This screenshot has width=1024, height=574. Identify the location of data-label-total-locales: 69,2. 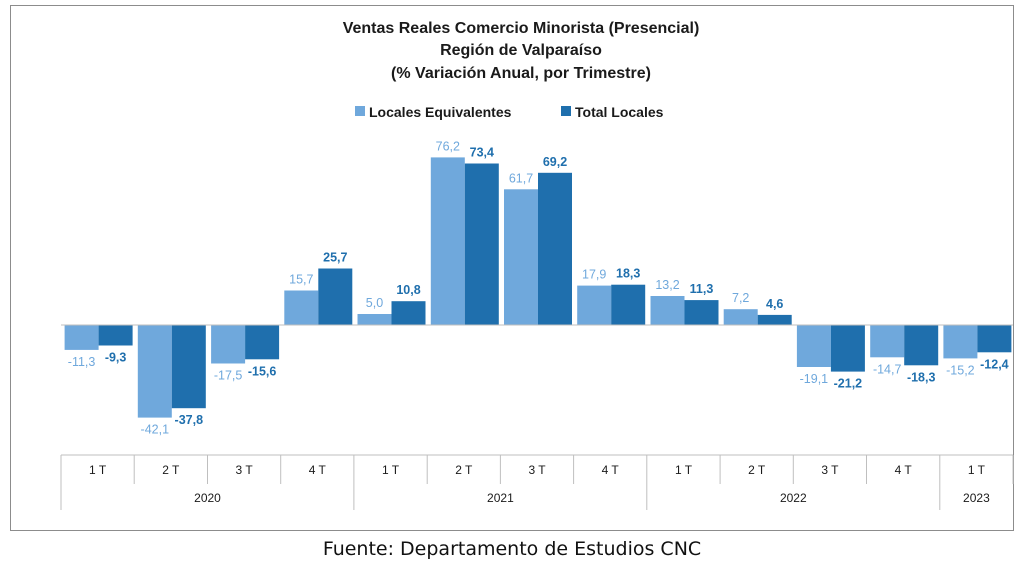
(555, 162).